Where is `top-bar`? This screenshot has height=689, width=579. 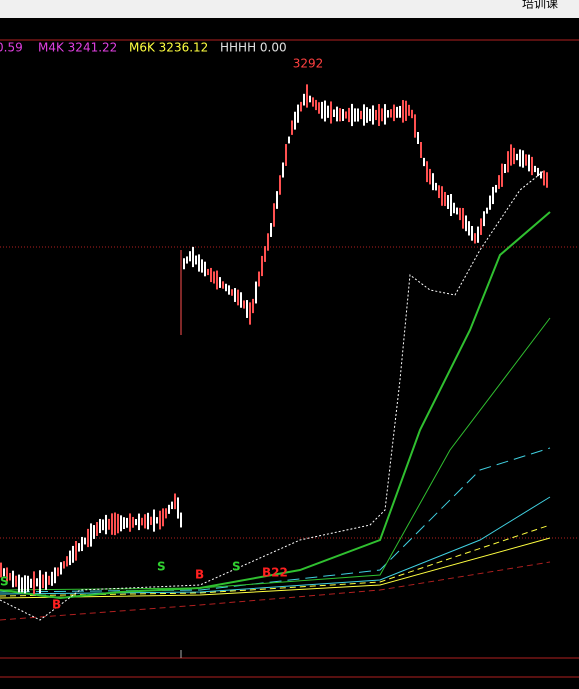
top-bar is located at coordinates (289, 9).